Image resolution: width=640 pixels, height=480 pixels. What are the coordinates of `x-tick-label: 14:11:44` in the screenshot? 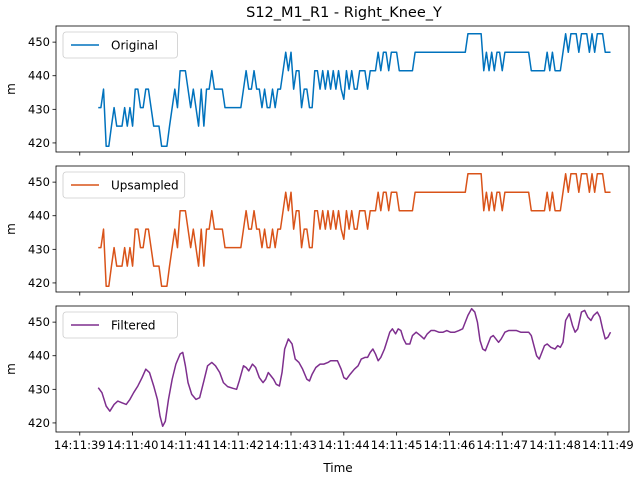 It's located at (344, 445).